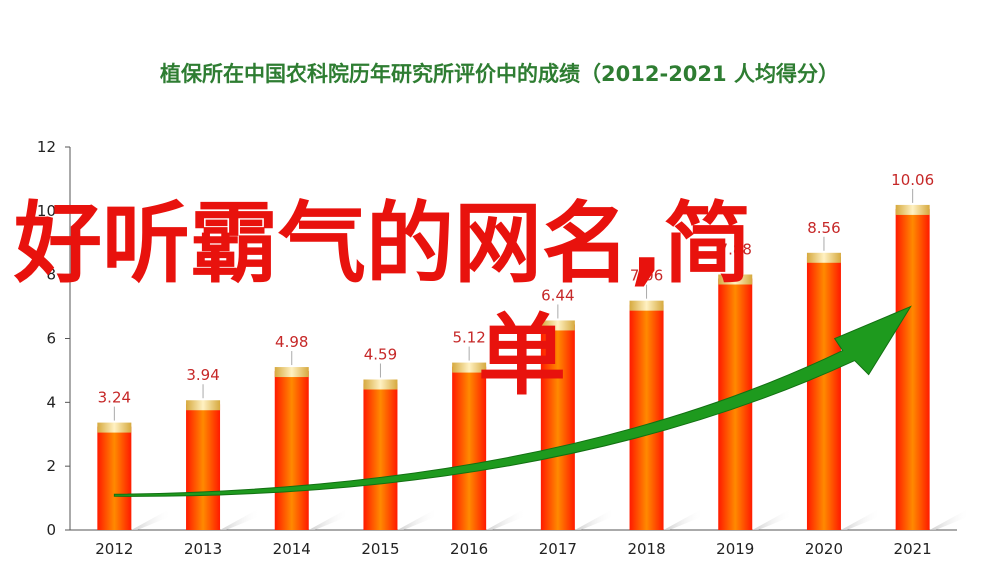 This screenshot has width=999, height=580. I want to click on data-label: 6.44, so click(557, 295).